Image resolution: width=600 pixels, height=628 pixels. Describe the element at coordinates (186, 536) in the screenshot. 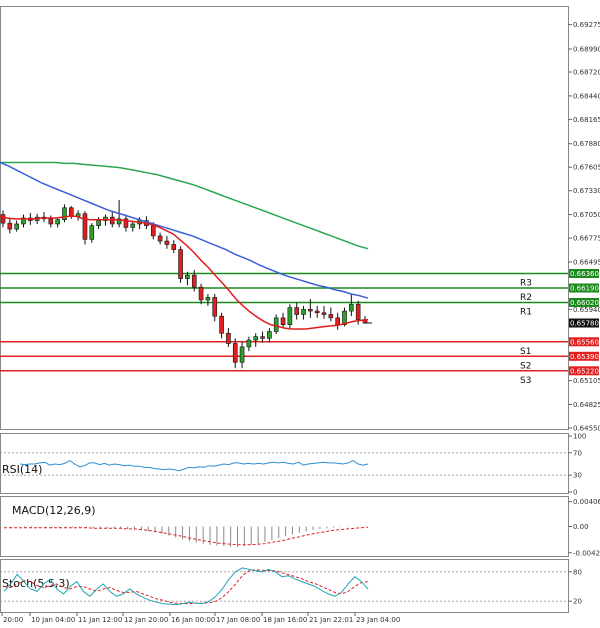

I see `macd-signal-line` at that location.